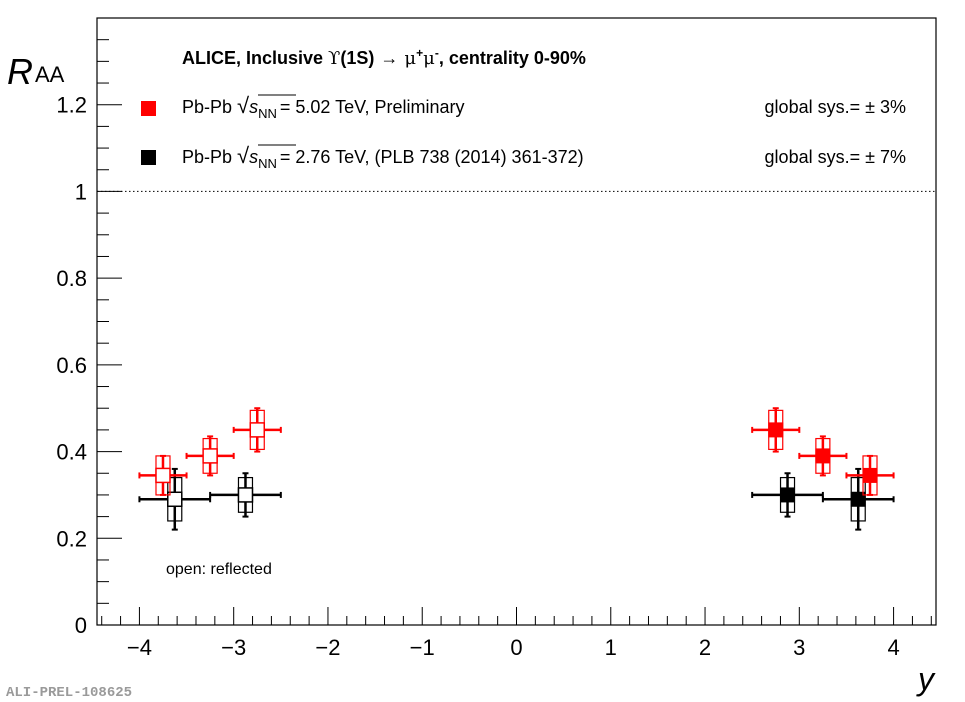 The height and width of the screenshot is (702, 965). Describe the element at coordinates (148, 108) in the screenshot. I see `legend-marker-red` at that location.